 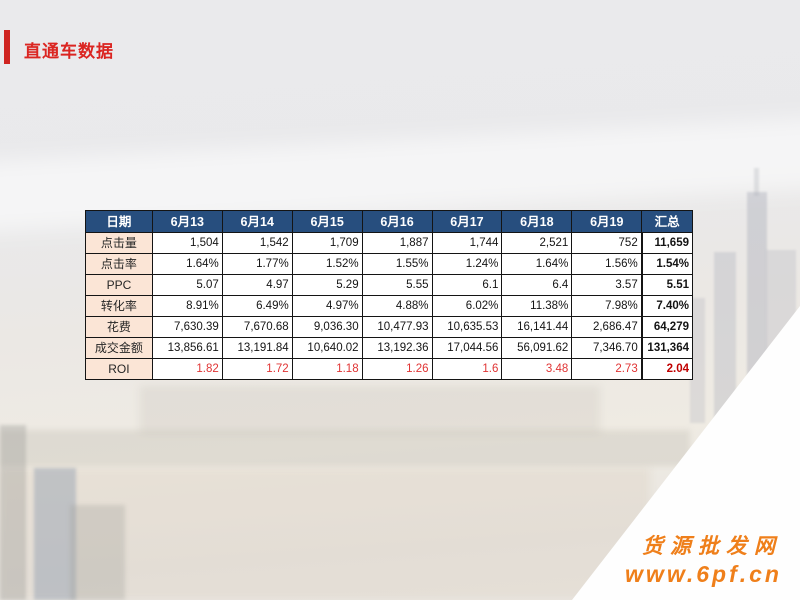 What do you see at coordinates (397, 264) in the screenshot?
I see `data-cell: 1.55%` at bounding box center [397, 264].